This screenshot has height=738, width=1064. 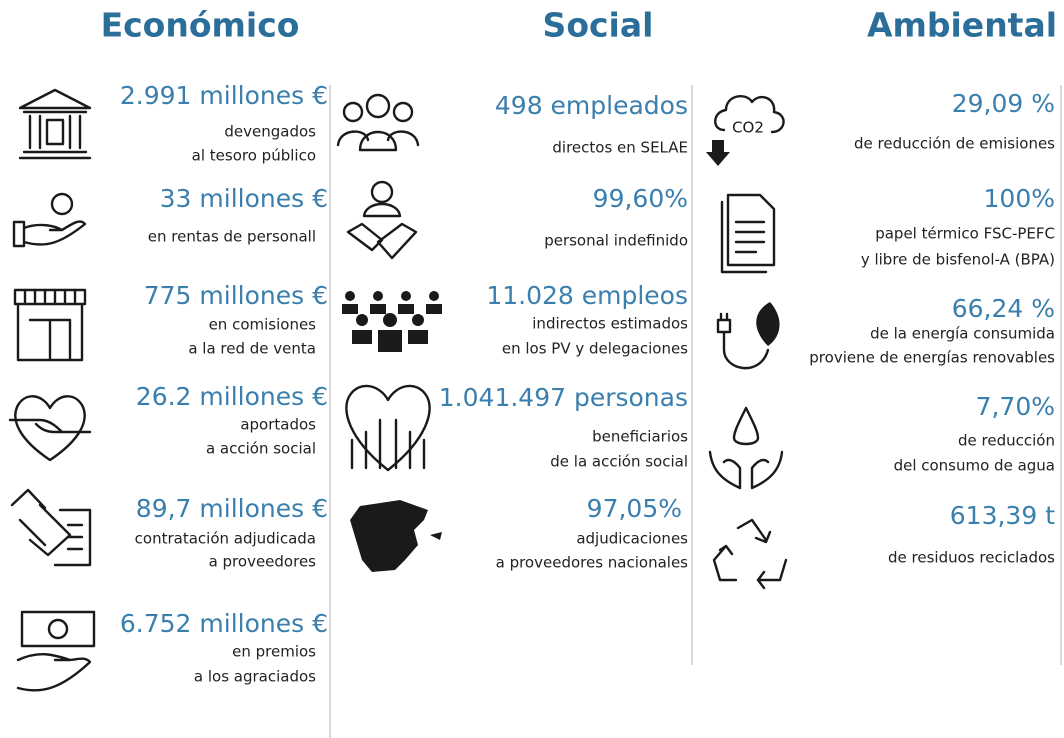 I want to click on stat-value: 89,7 millones €, so click(x=232, y=508).